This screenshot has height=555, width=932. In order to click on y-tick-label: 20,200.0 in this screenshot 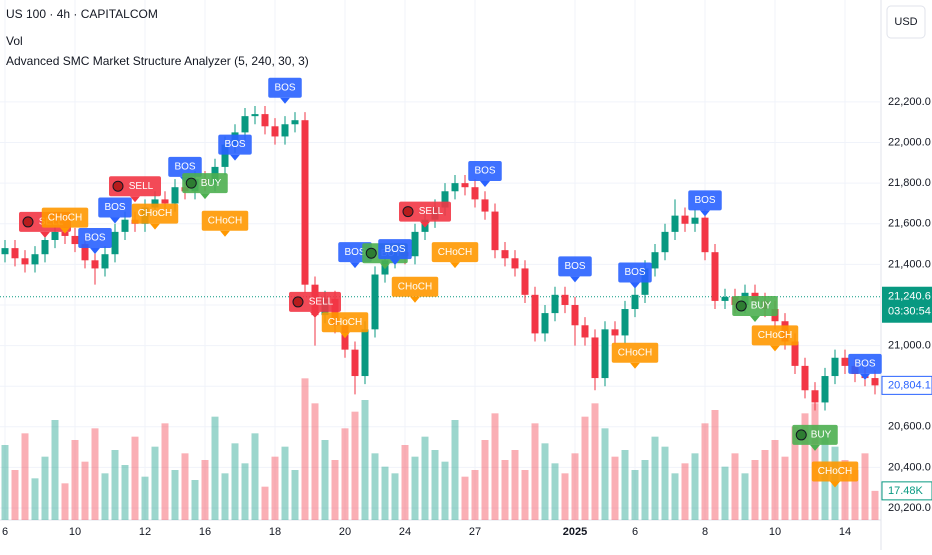, I will do `click(909, 508)`.